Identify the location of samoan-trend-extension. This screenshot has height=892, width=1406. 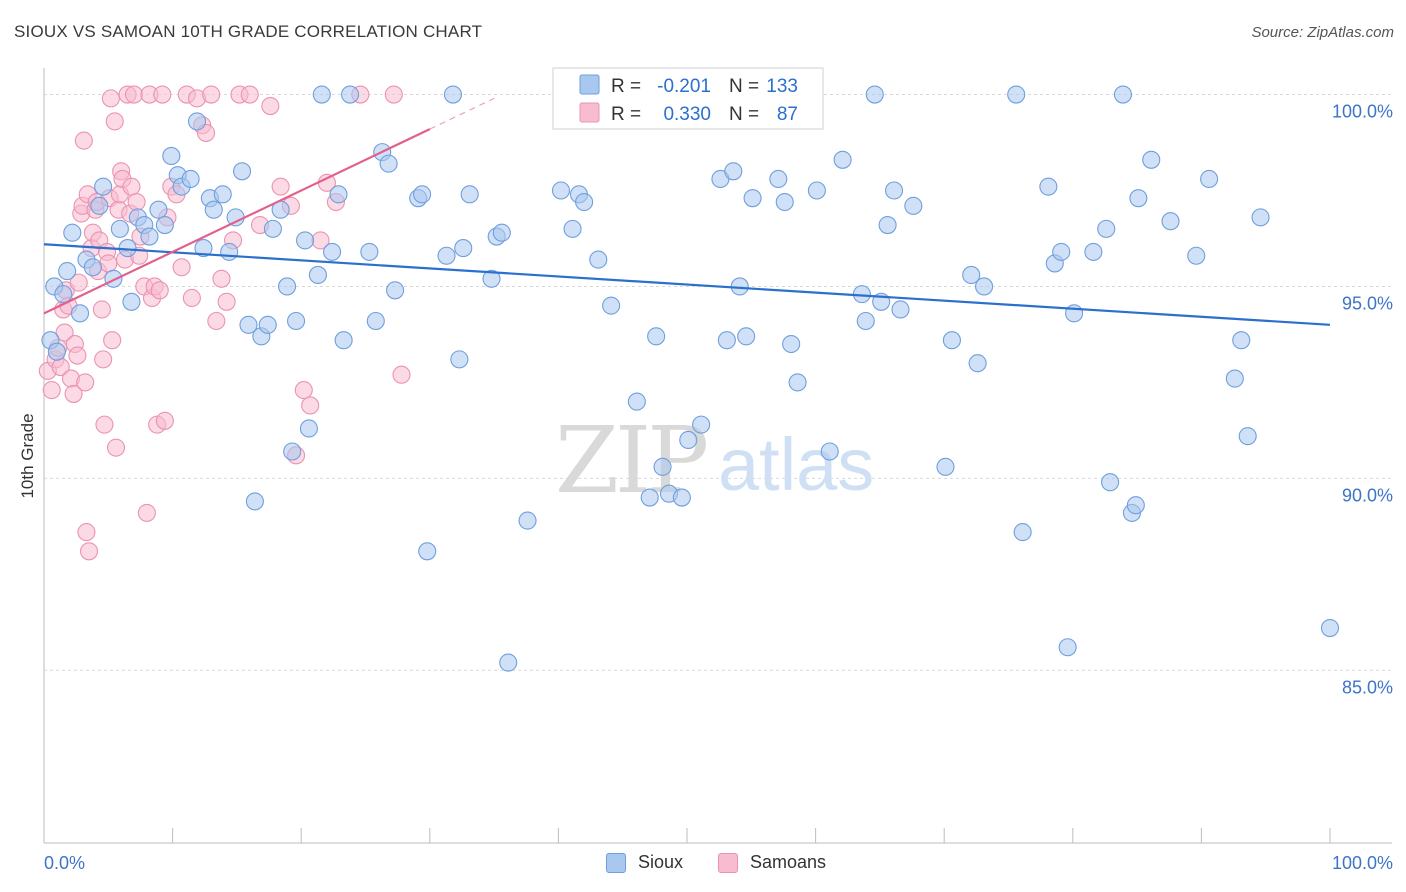
(462, 113).